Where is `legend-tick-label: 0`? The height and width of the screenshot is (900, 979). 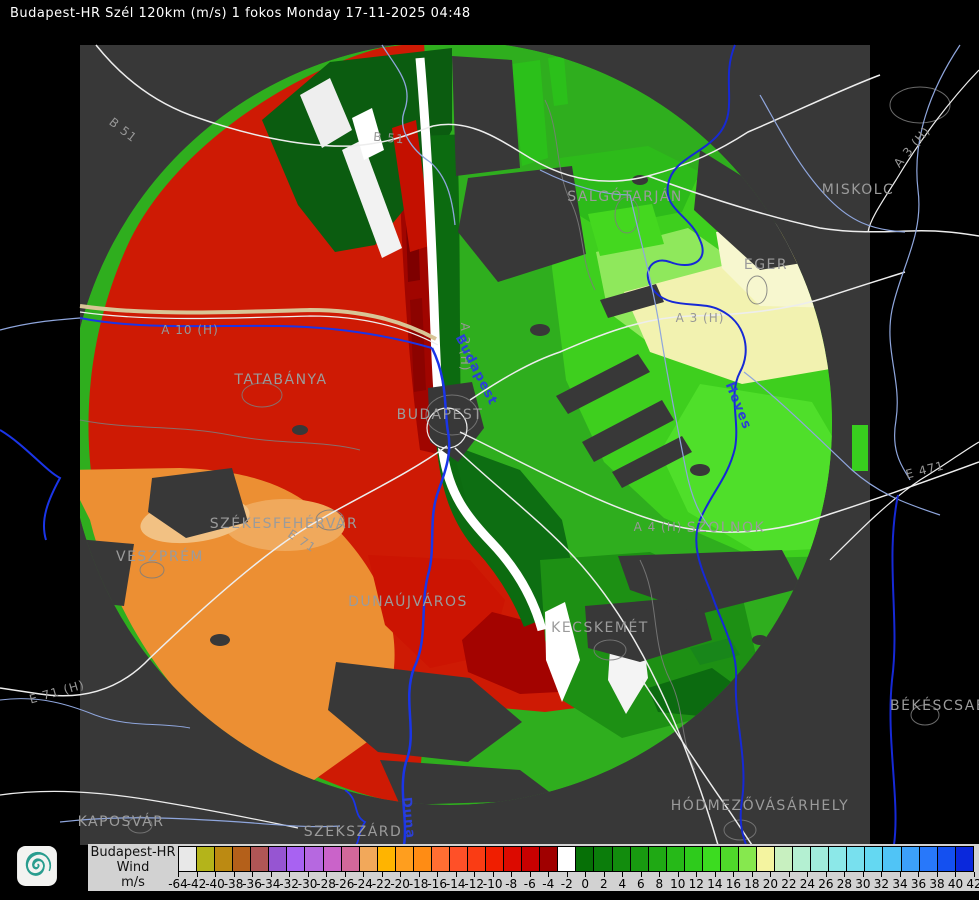
legend-tick-label: 0 is located at coordinates (585, 884).